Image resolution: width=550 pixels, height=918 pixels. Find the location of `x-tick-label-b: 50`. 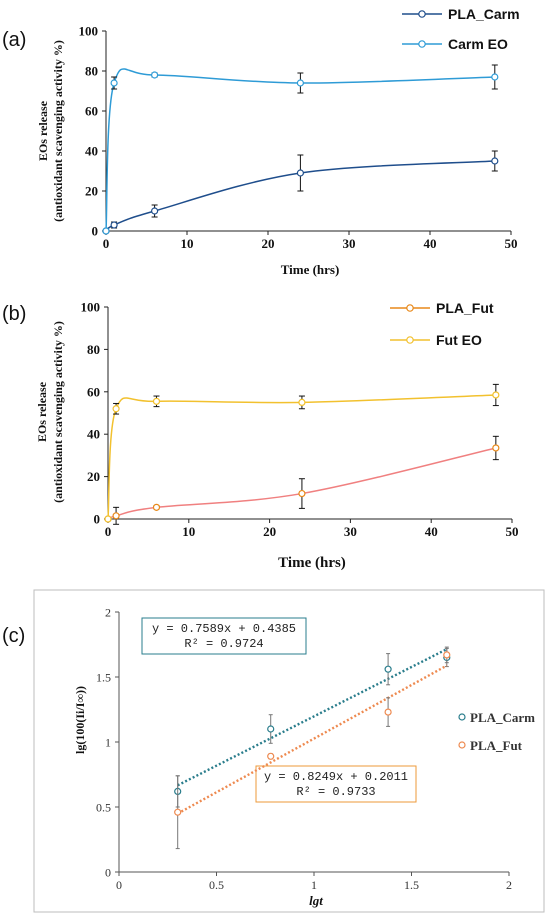

x-tick-label-b: 50 is located at coordinates (512, 531).